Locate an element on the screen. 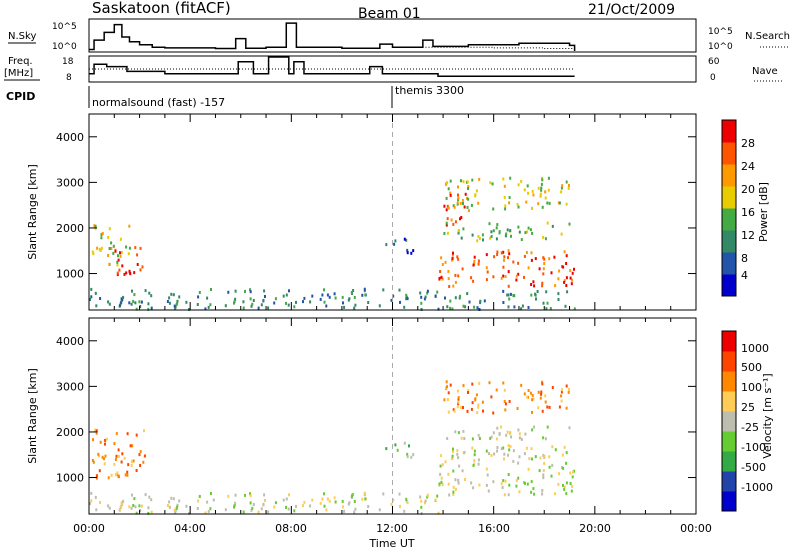 The height and width of the screenshot is (554, 800). y-tick-label: 1000 is located at coordinates (70, 478).